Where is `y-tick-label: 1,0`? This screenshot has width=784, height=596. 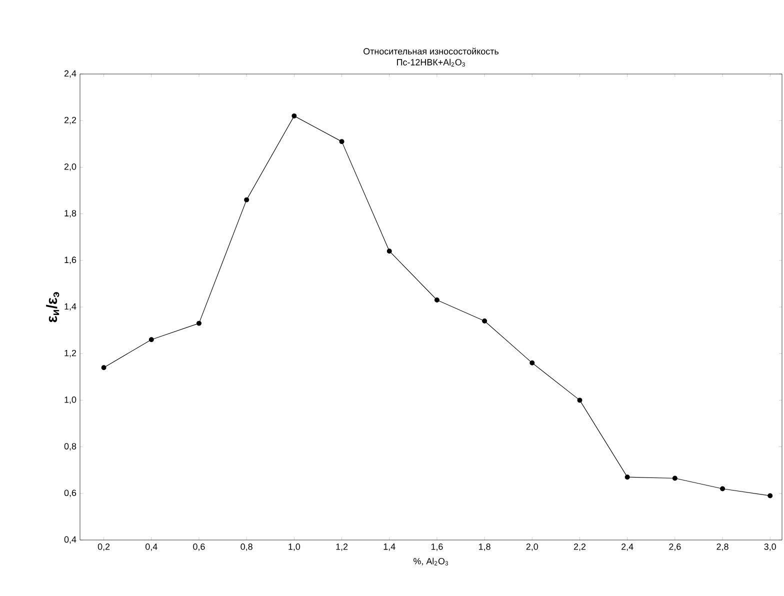 y-tick-label: 1,0 is located at coordinates (70, 400).